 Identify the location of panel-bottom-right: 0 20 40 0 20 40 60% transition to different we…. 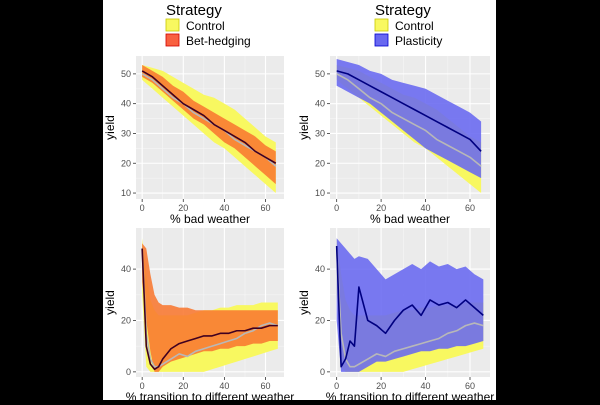
(396, 316).